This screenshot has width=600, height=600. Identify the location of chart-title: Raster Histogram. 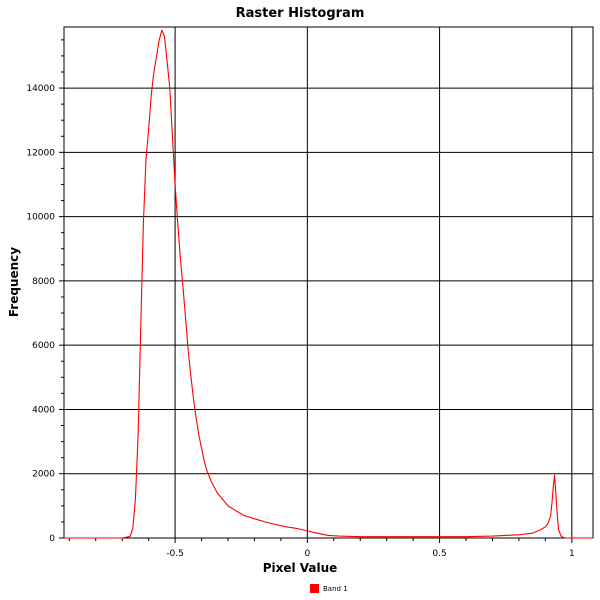
(300, 13).